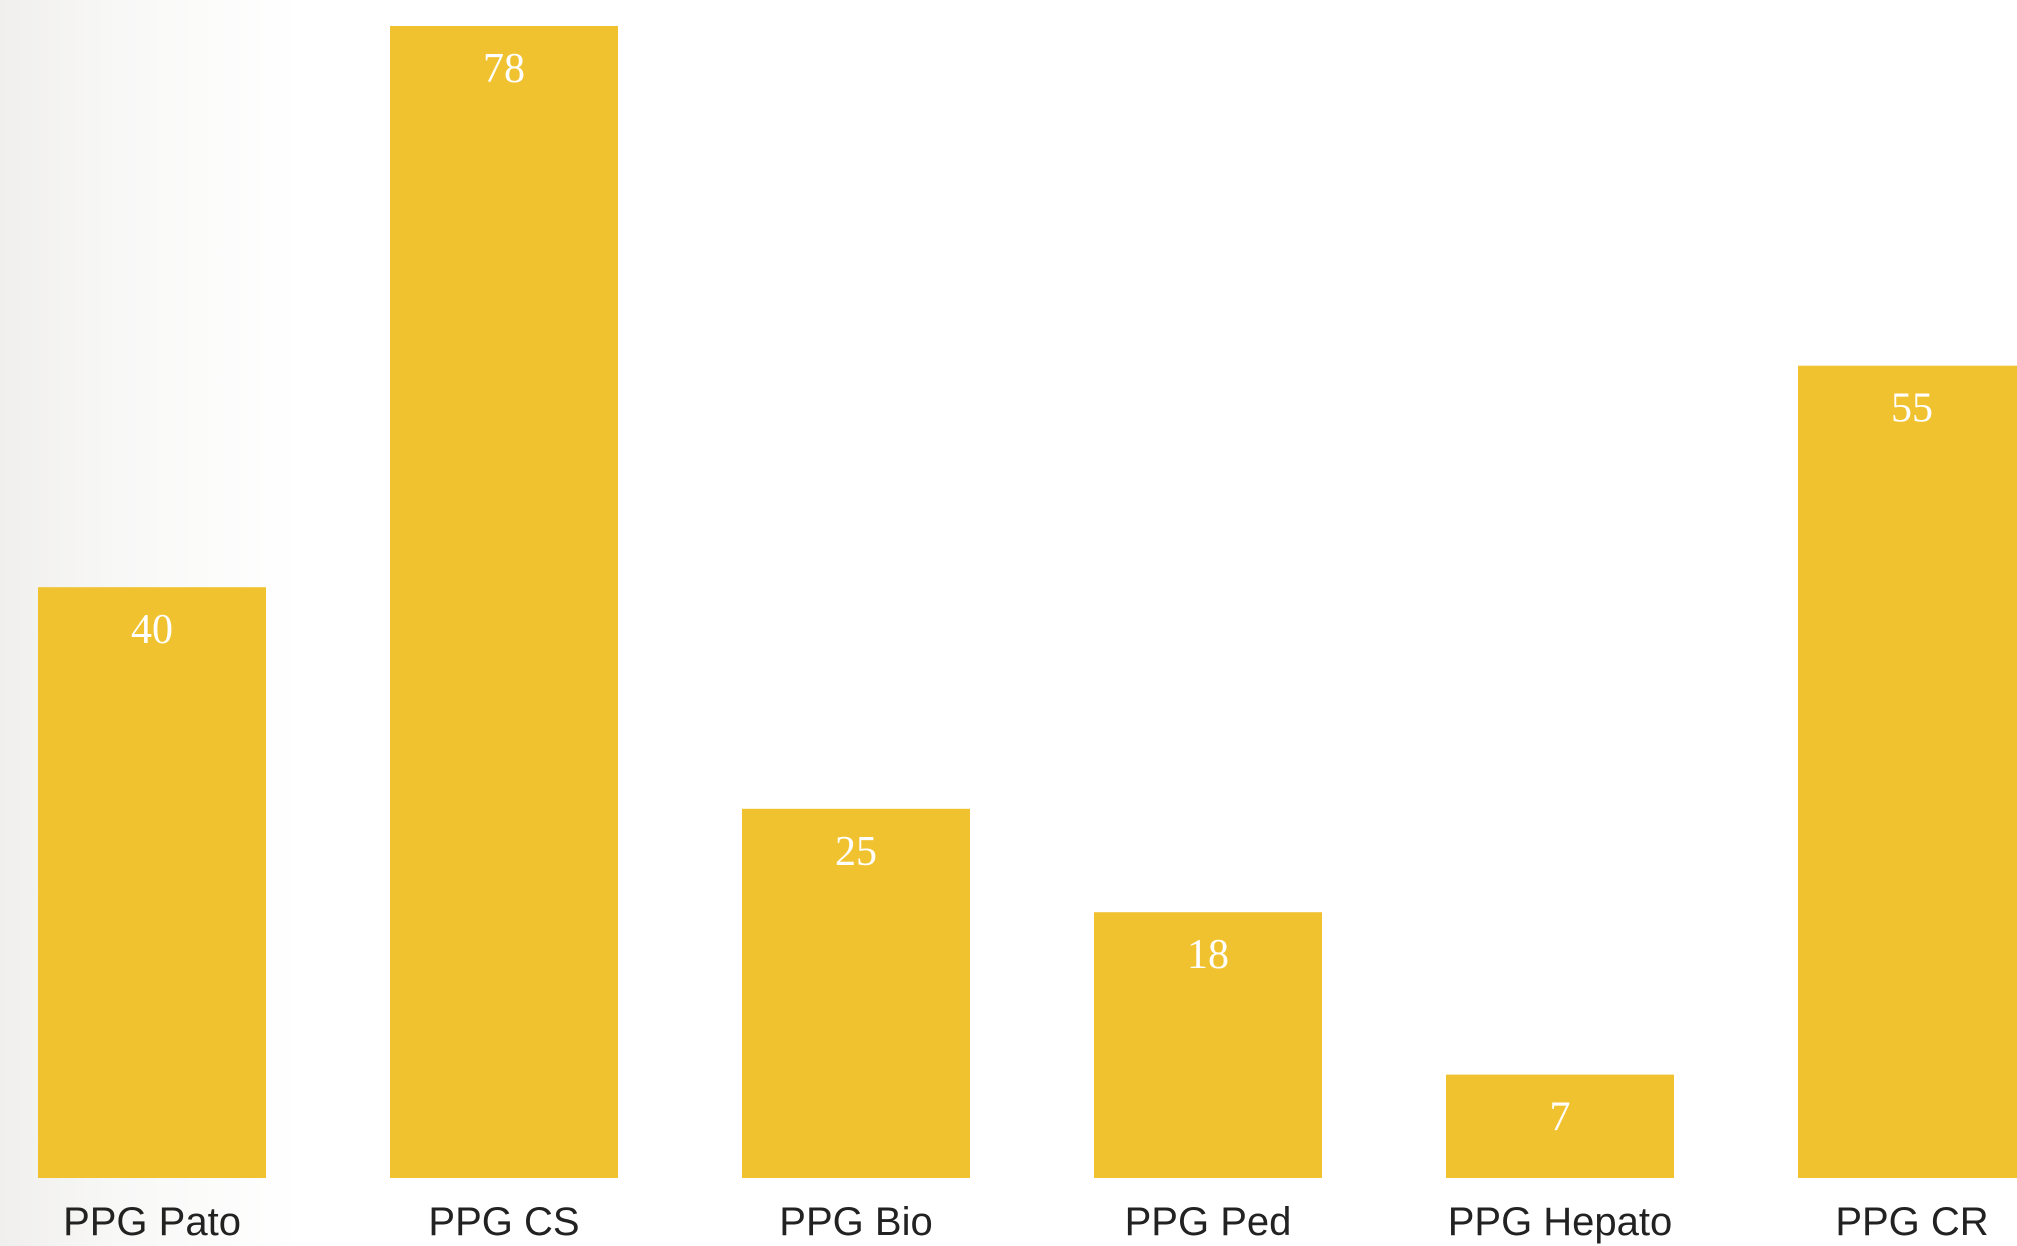 Image resolution: width=2017 pixels, height=1246 pixels. Describe the element at coordinates (1208, 1222) in the screenshot. I see `x-tick-label: PPG Ped` at that location.